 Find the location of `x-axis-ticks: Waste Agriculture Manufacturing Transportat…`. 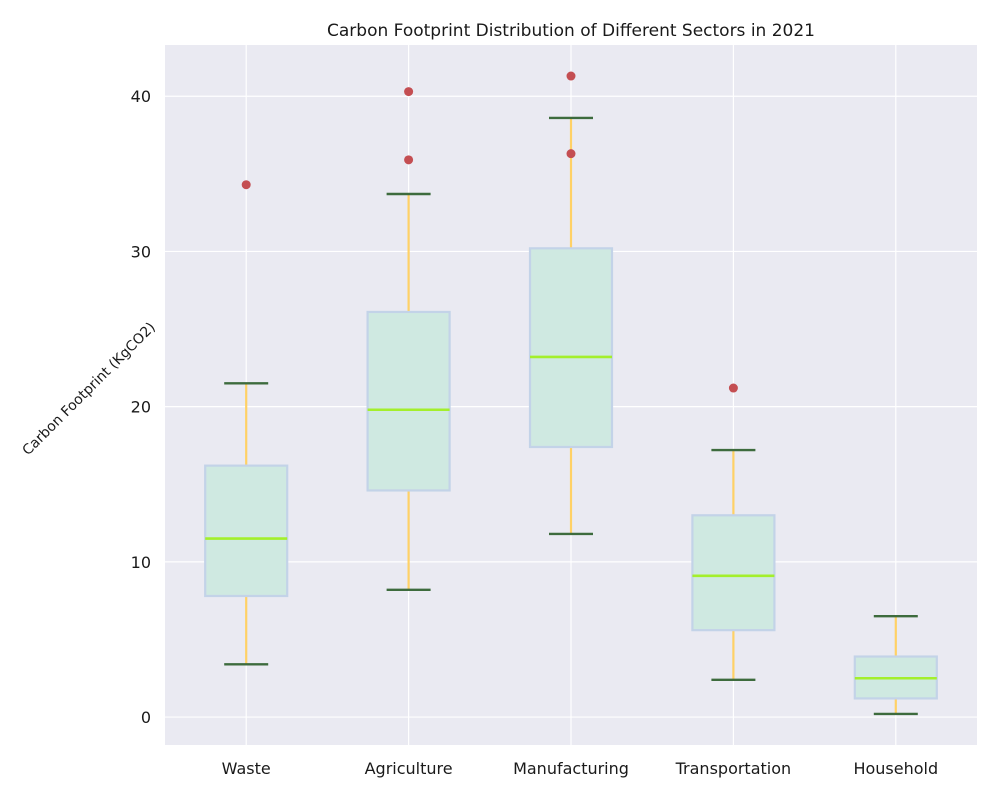

x-axis-ticks: Waste Agriculture Manufacturing Transportat… is located at coordinates (580, 768).